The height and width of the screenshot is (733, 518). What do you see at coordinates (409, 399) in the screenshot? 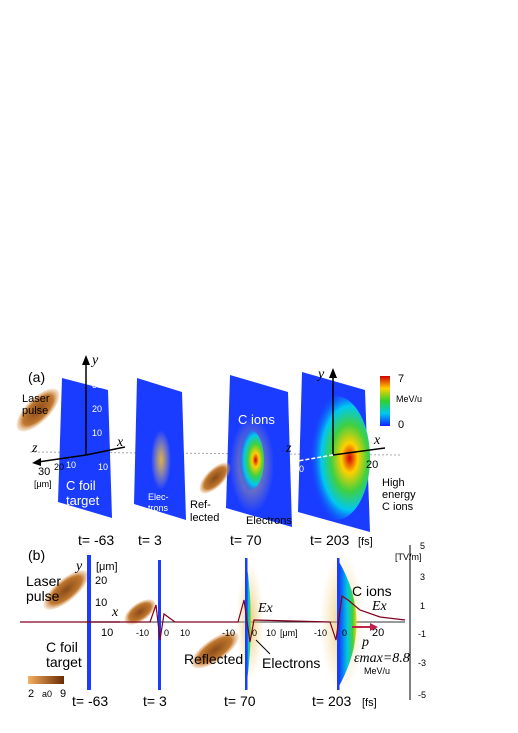
I see `colorbar-label: MeV/u` at bounding box center [409, 399].